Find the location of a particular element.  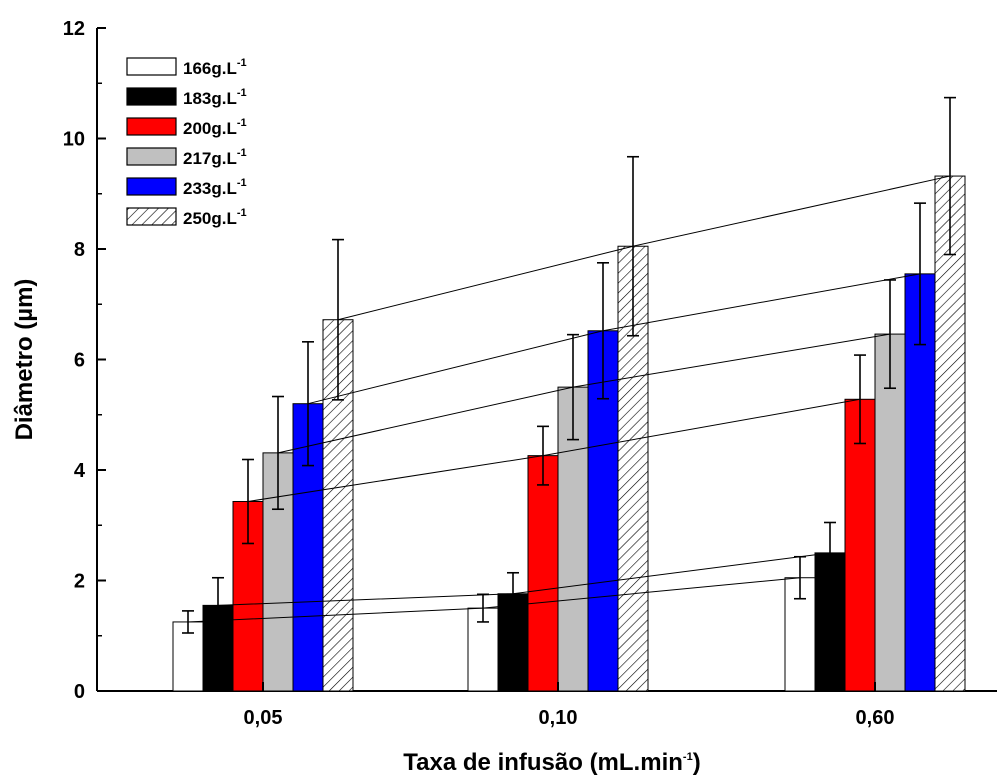

legend-label: 217g.L-1 is located at coordinates (215, 157).